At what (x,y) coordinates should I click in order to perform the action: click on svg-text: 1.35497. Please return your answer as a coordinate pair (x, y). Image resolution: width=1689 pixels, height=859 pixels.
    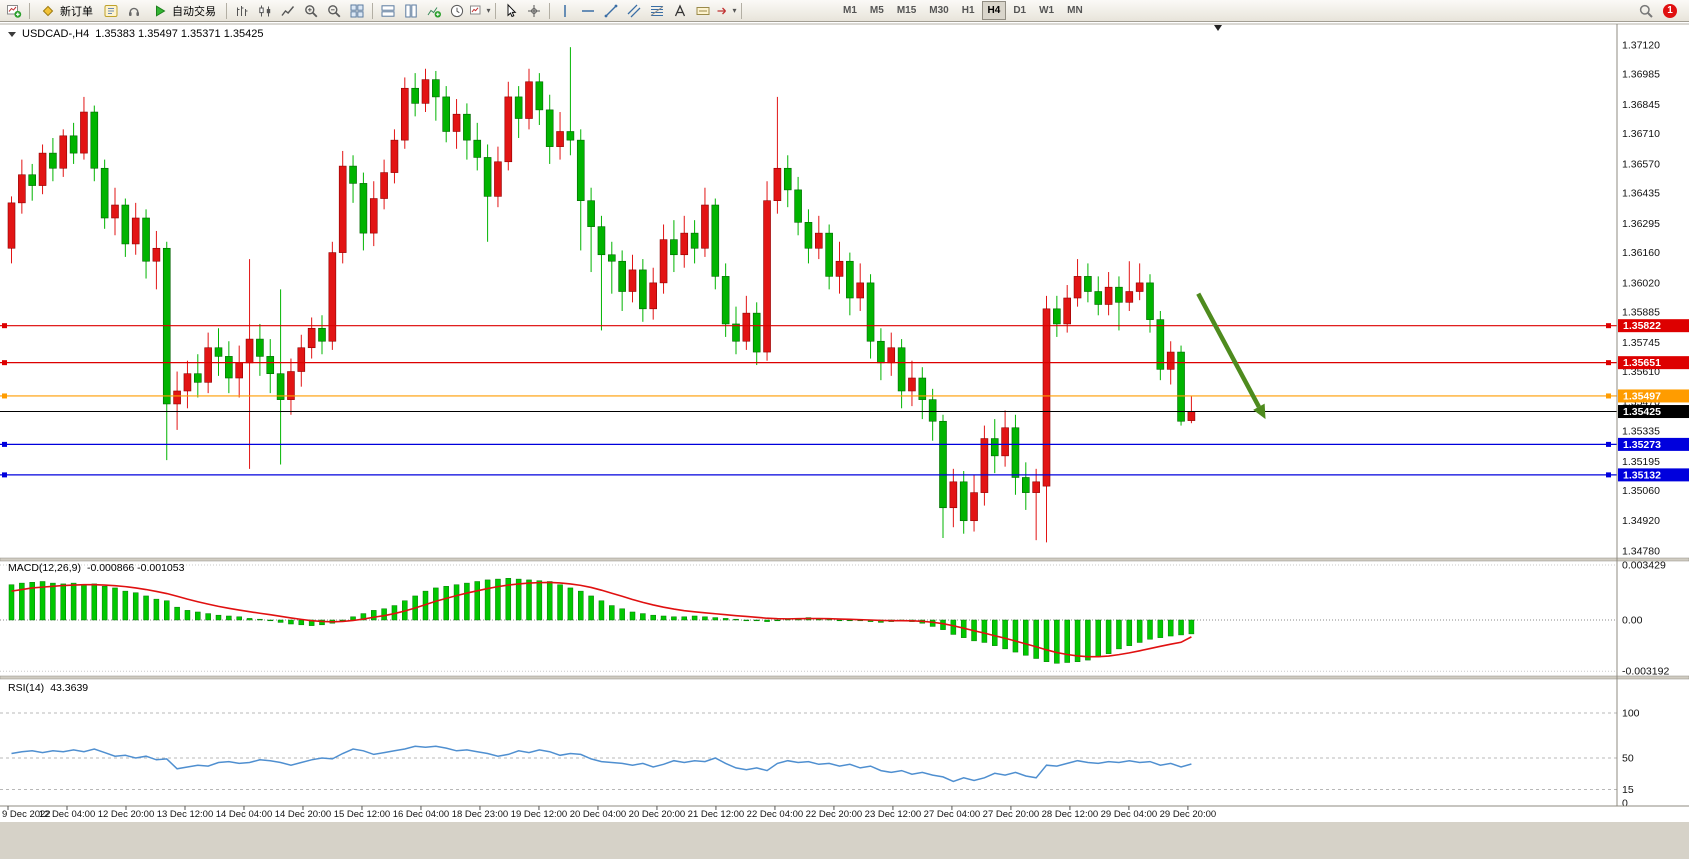
    Looking at the image, I should click on (1642, 396).